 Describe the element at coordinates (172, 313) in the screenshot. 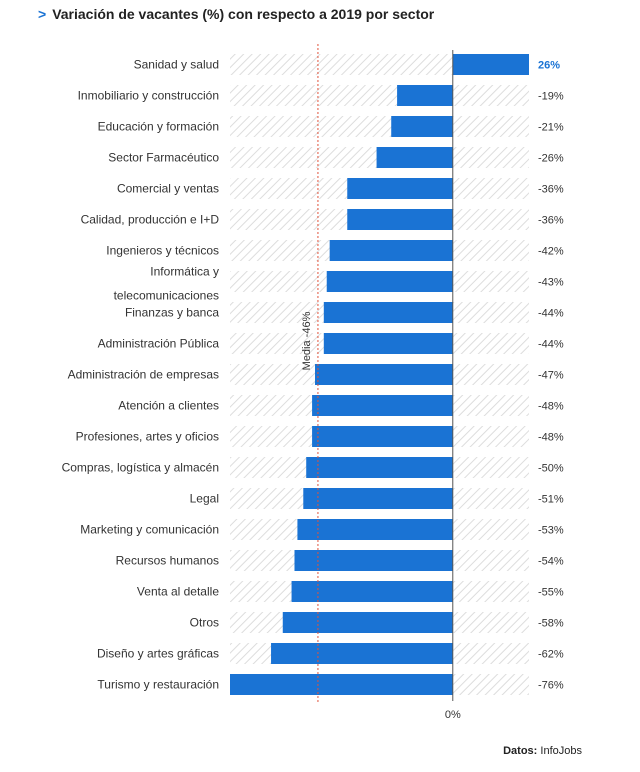

I see `category-label: Finanzas y banca` at that location.